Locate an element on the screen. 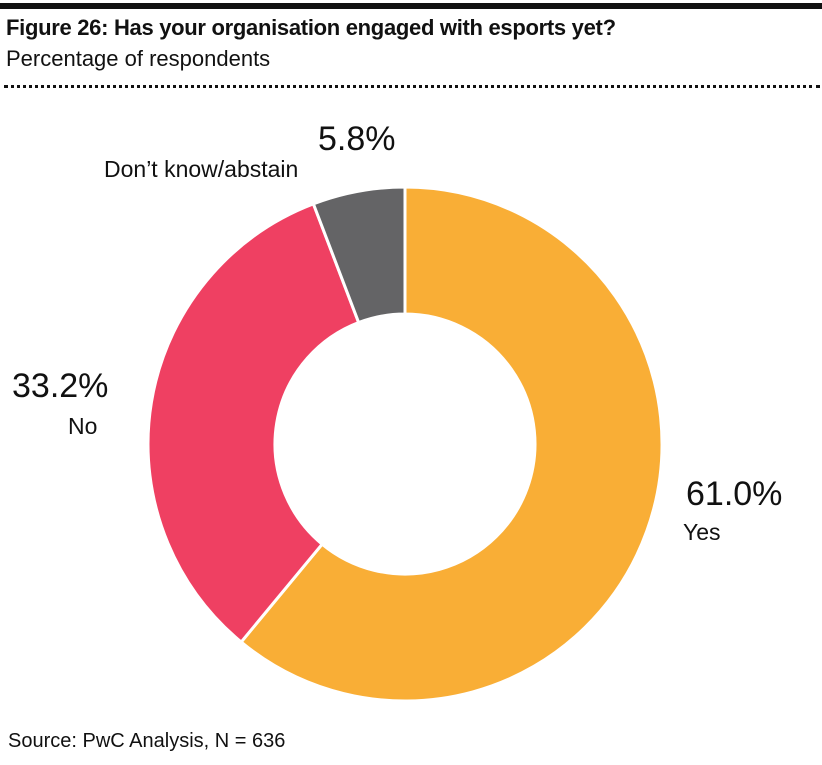  no-category-label: No is located at coordinates (82, 426).